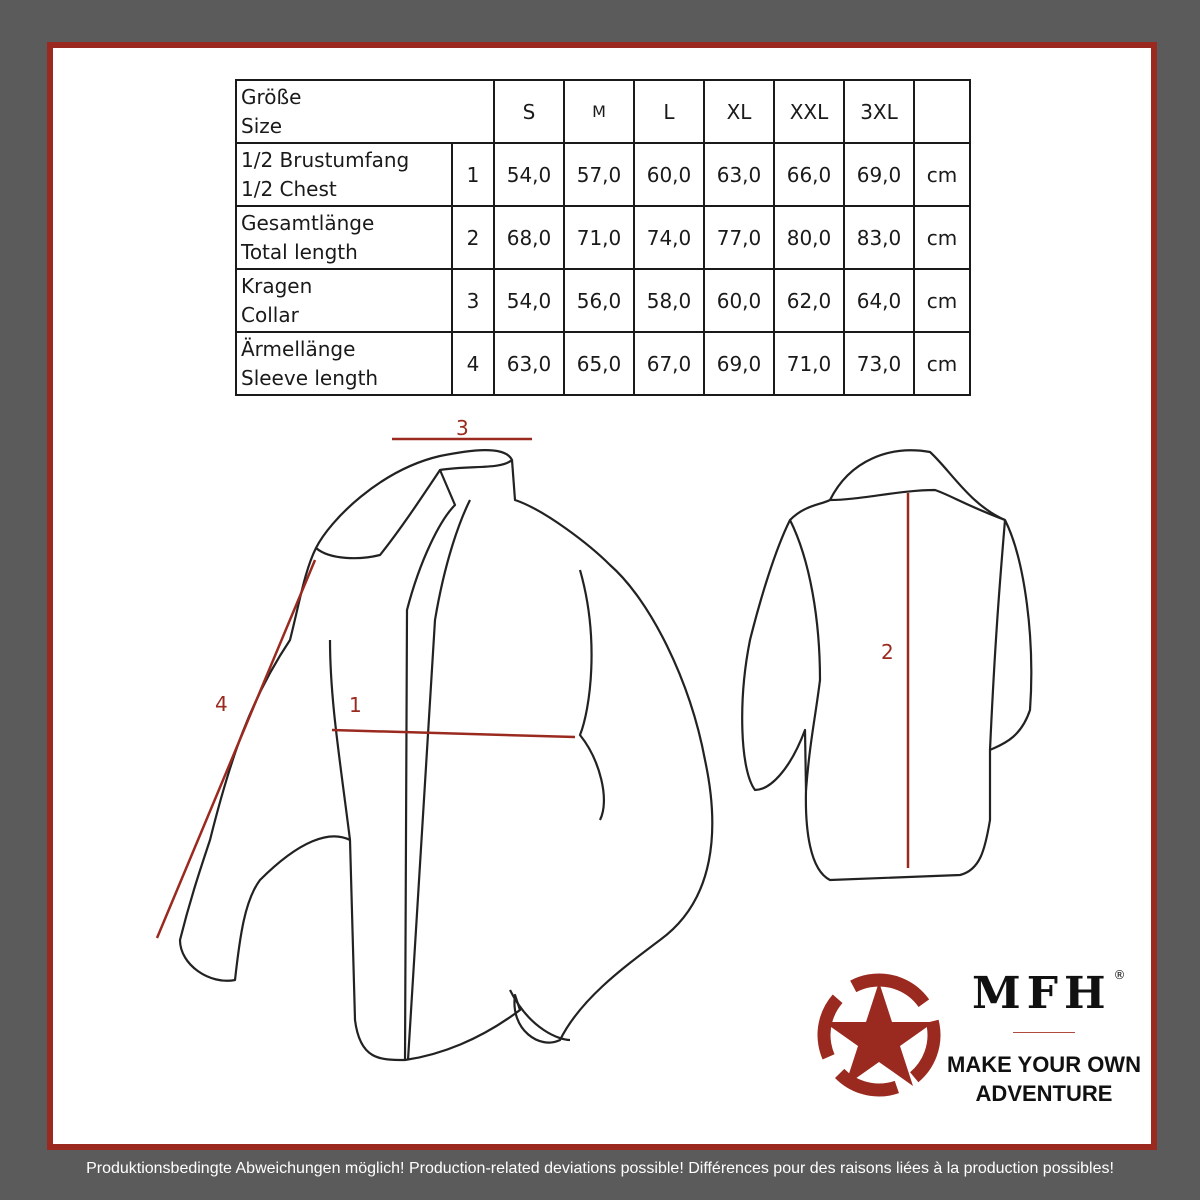  Describe the element at coordinates (809, 300) in the screenshot. I see `value-cell: 62,0` at that location.